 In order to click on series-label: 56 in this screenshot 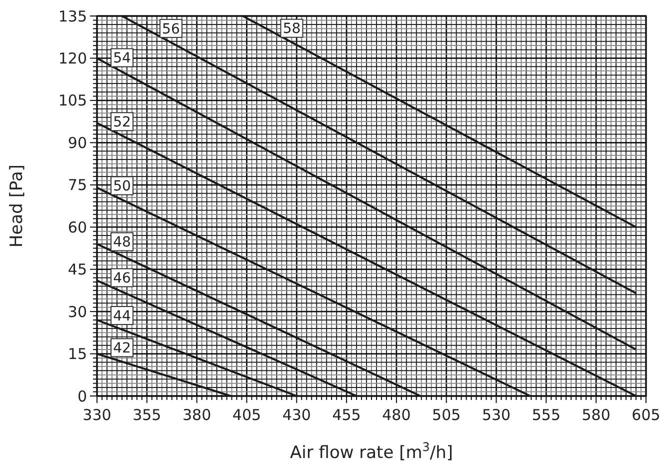, I will do `click(171, 29)`.